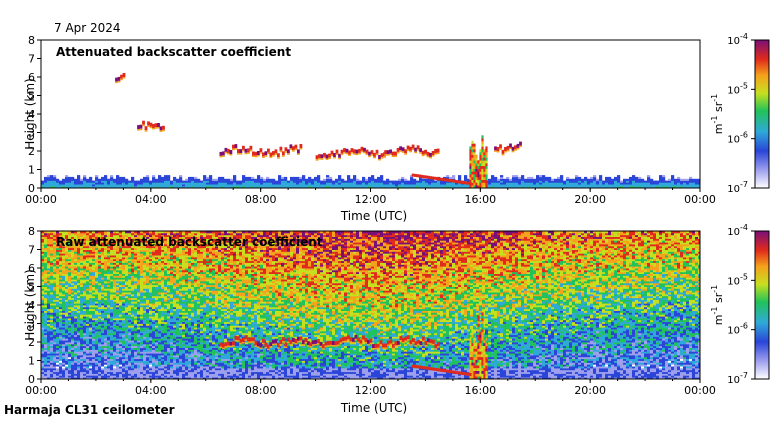 This screenshot has width=780, height=424. Describe the element at coordinates (173, 52) in the screenshot. I see `panel-title: Attenuated backscatter coefficient` at that location.